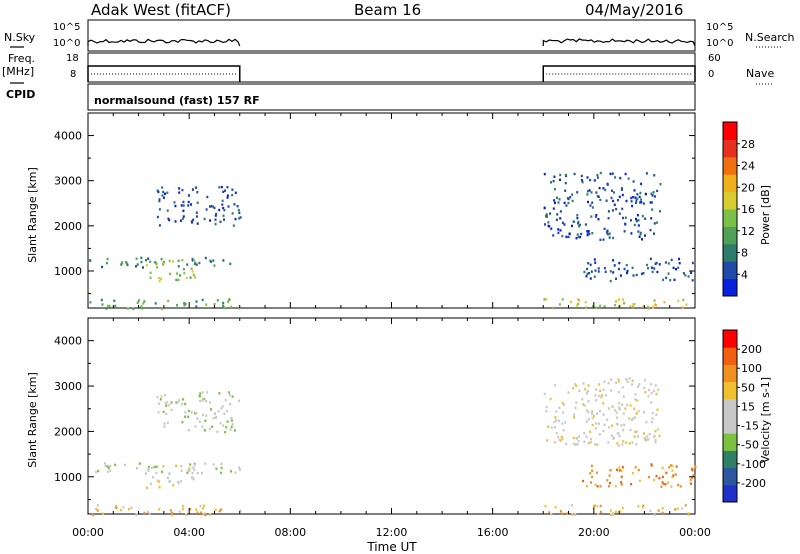  Describe the element at coordinates (396, 61) in the screenshot. I see `small-panels-group` at that location.